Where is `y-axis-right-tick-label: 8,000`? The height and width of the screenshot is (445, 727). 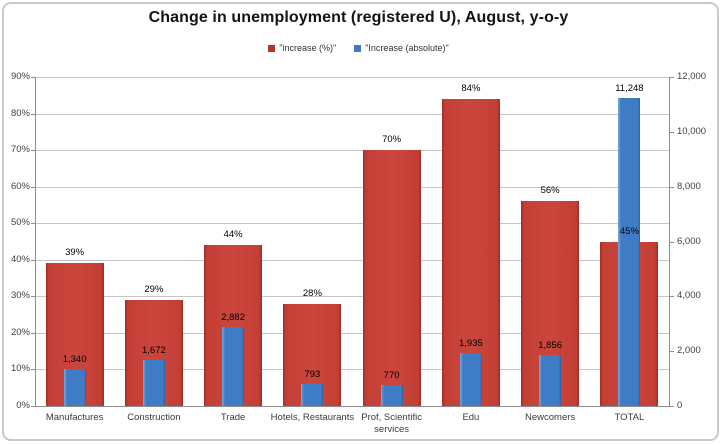
y-axis-right-tick-label: 8,000 is located at coordinates (689, 186).